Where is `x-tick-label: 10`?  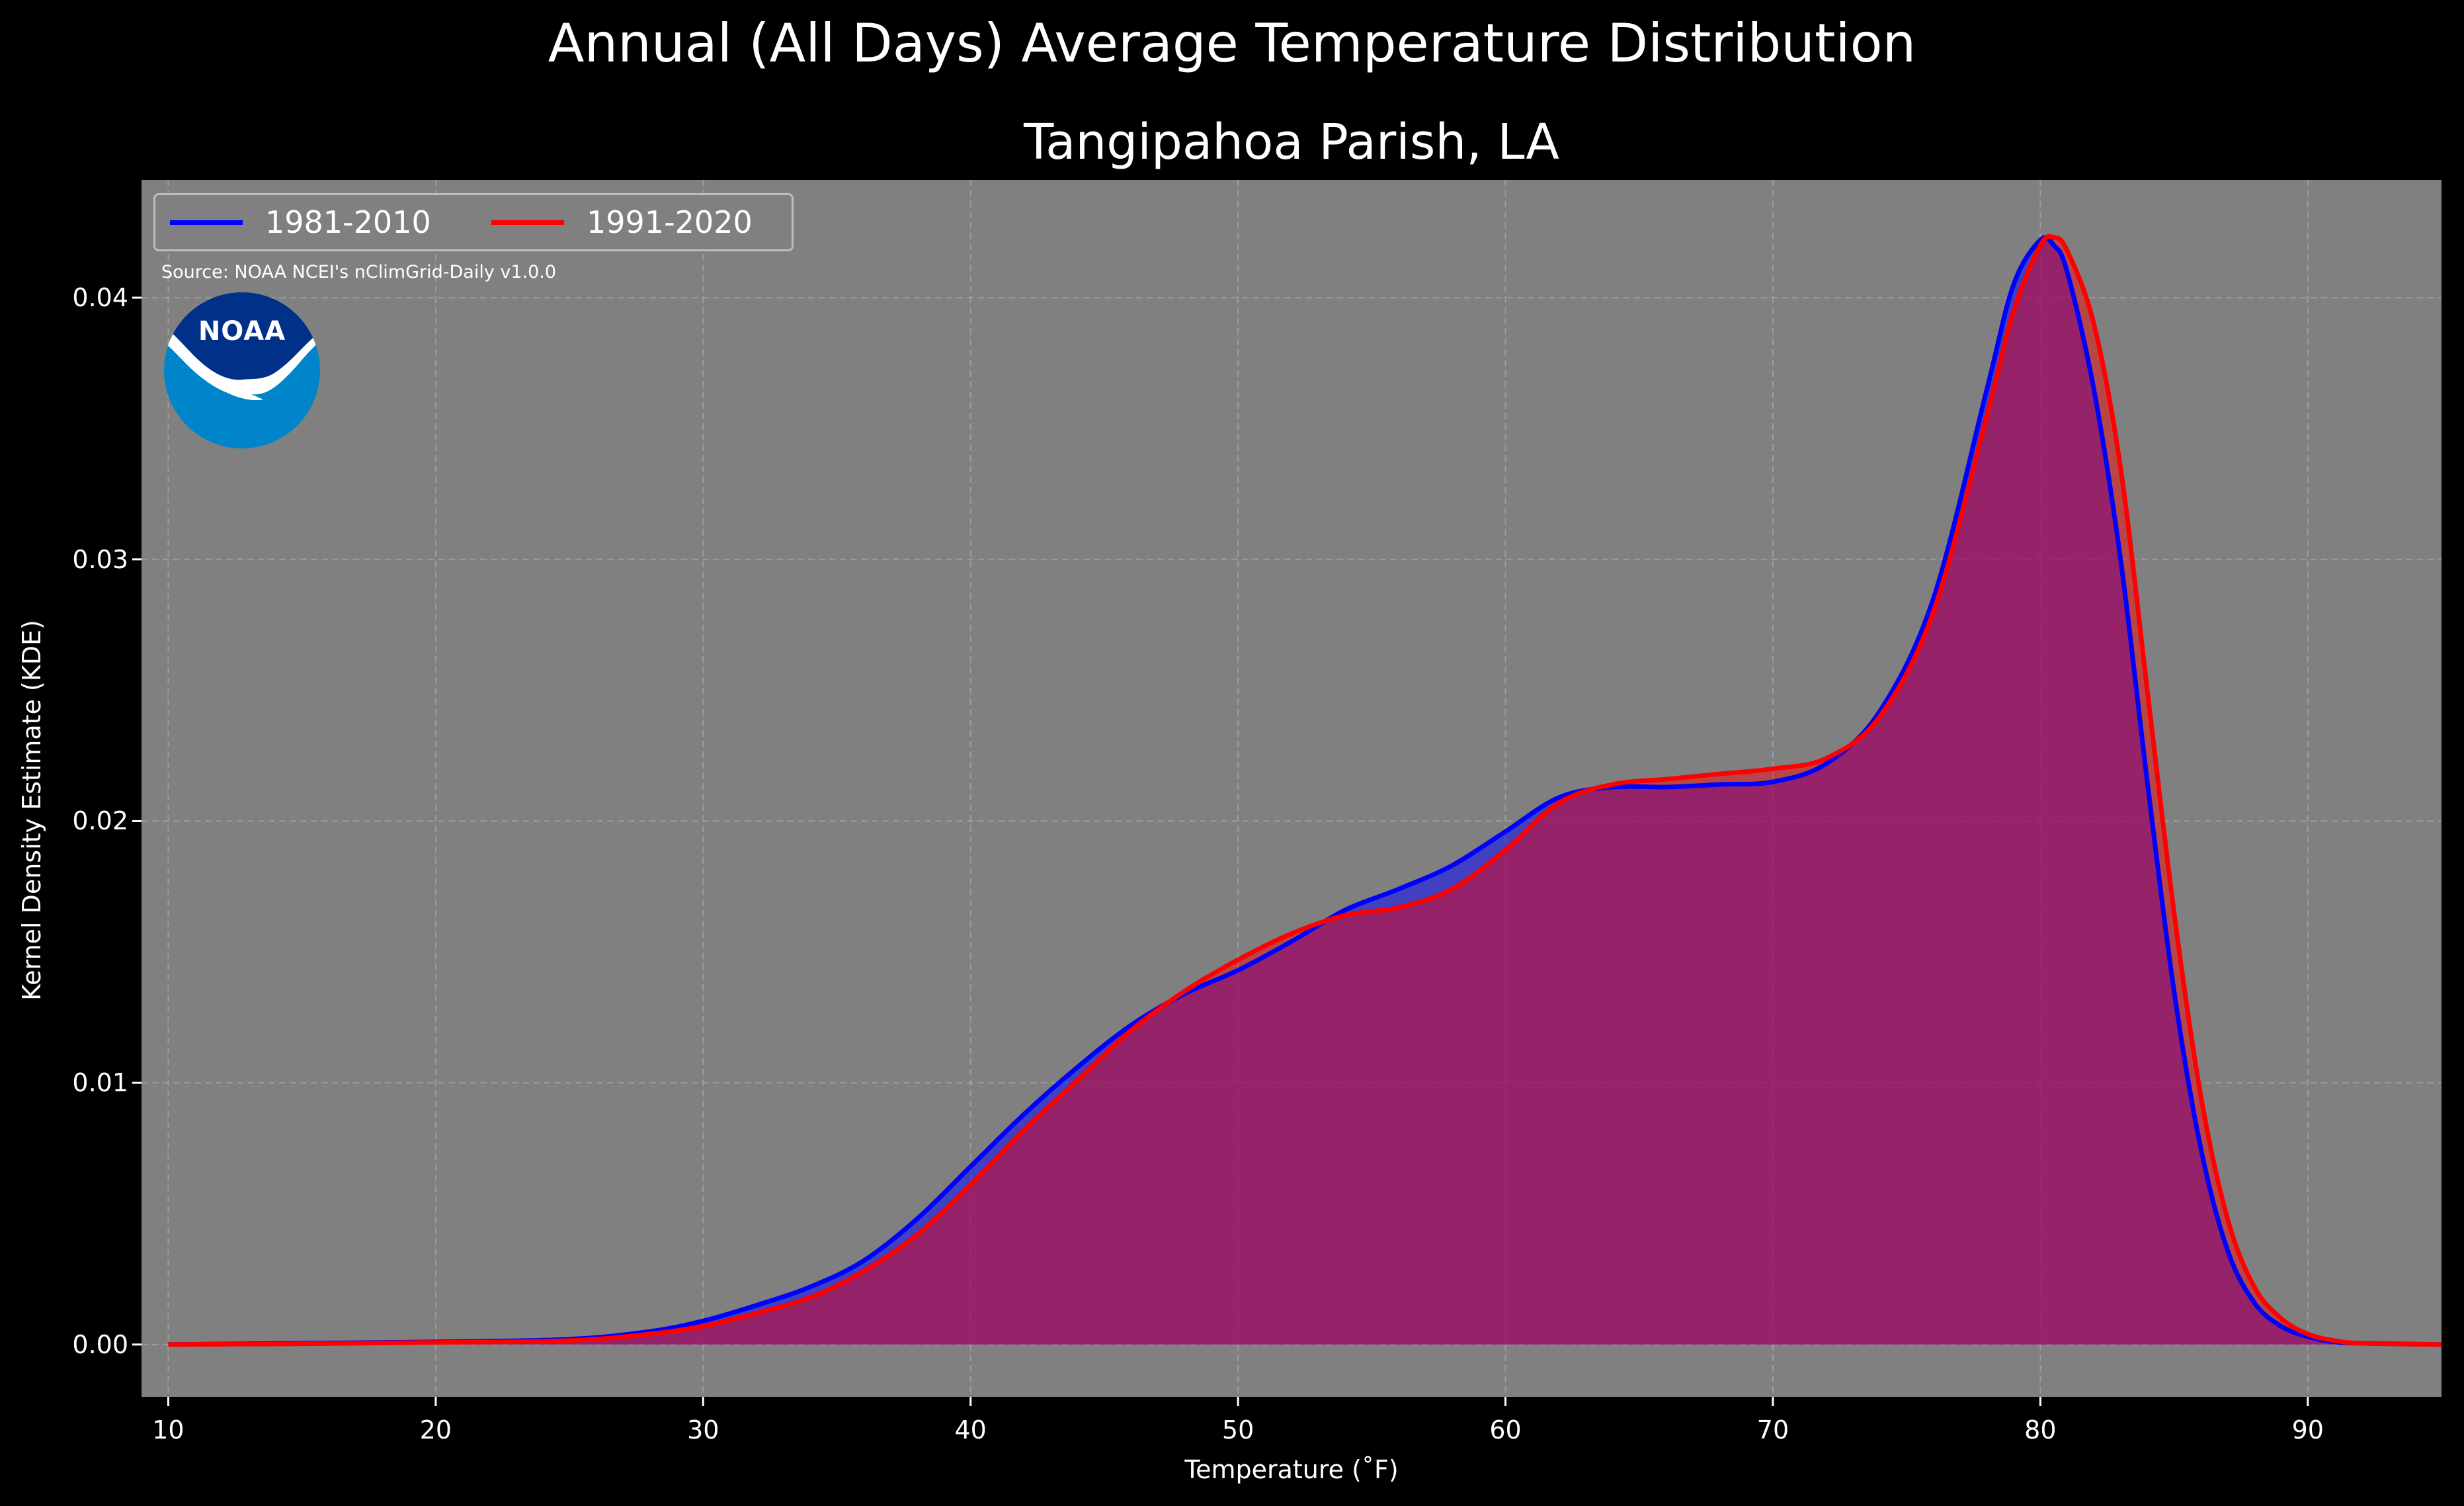
x-tick-label: 10 is located at coordinates (168, 1429).